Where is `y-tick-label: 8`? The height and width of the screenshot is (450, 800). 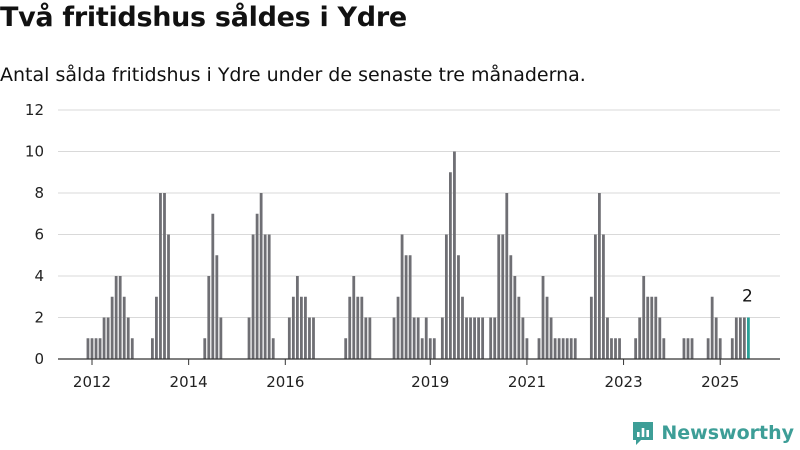 y-tick-label: 8 is located at coordinates (39, 193).